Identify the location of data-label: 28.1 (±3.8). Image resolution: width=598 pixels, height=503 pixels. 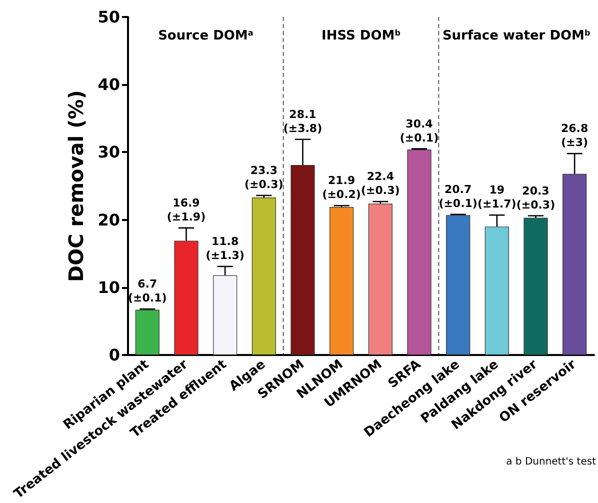
(302, 121).